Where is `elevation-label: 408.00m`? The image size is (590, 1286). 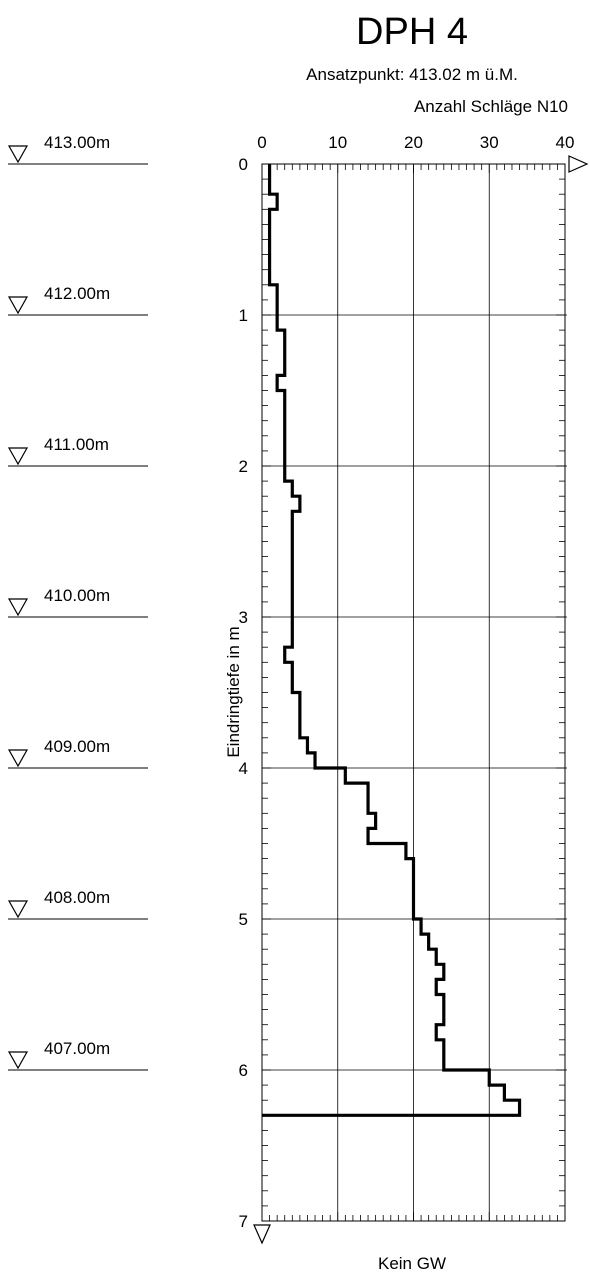
elevation-label: 408.00m is located at coordinates (77, 897).